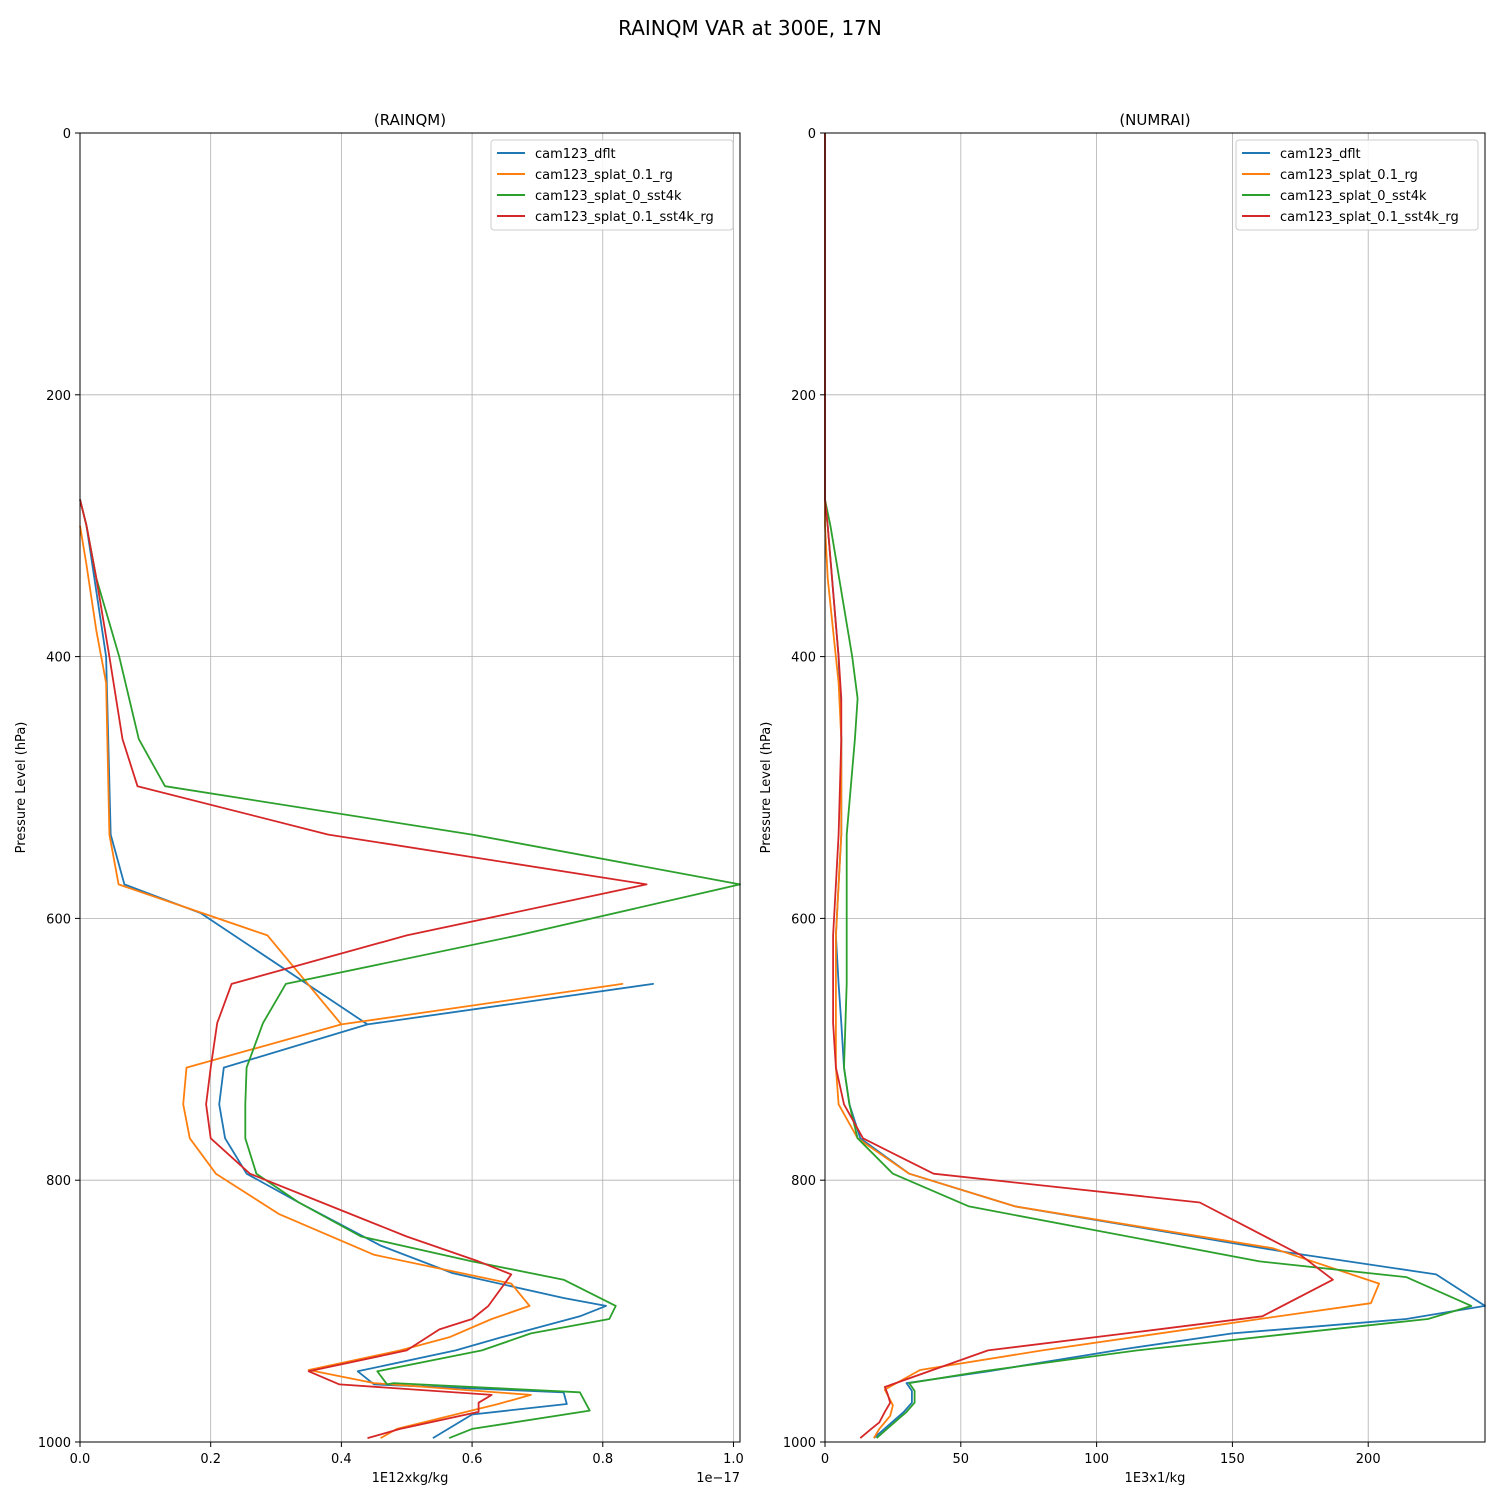  I want to click on x-axis-label: 1E3x1/kg, so click(1155, 1478).